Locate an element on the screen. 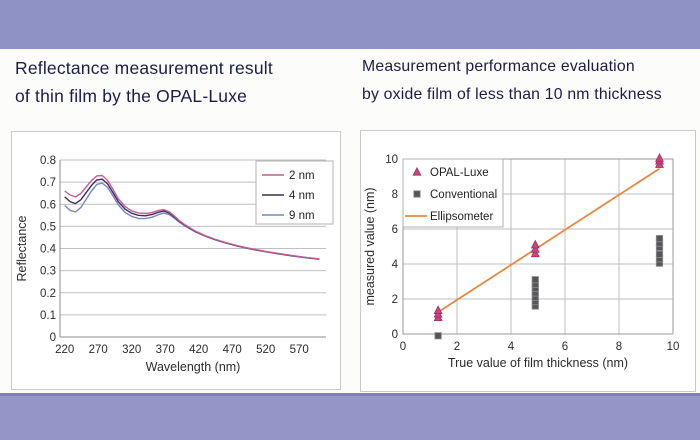 Image resolution: width=700 pixels, height=440 pixels. y-tick-label: 0.6 is located at coordinates (48, 205).